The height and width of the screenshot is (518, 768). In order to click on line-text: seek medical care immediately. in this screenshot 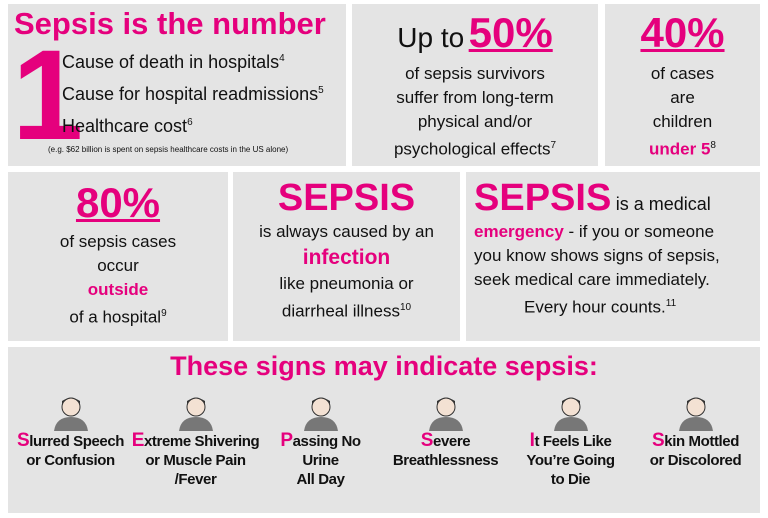, I will do `click(592, 279)`.